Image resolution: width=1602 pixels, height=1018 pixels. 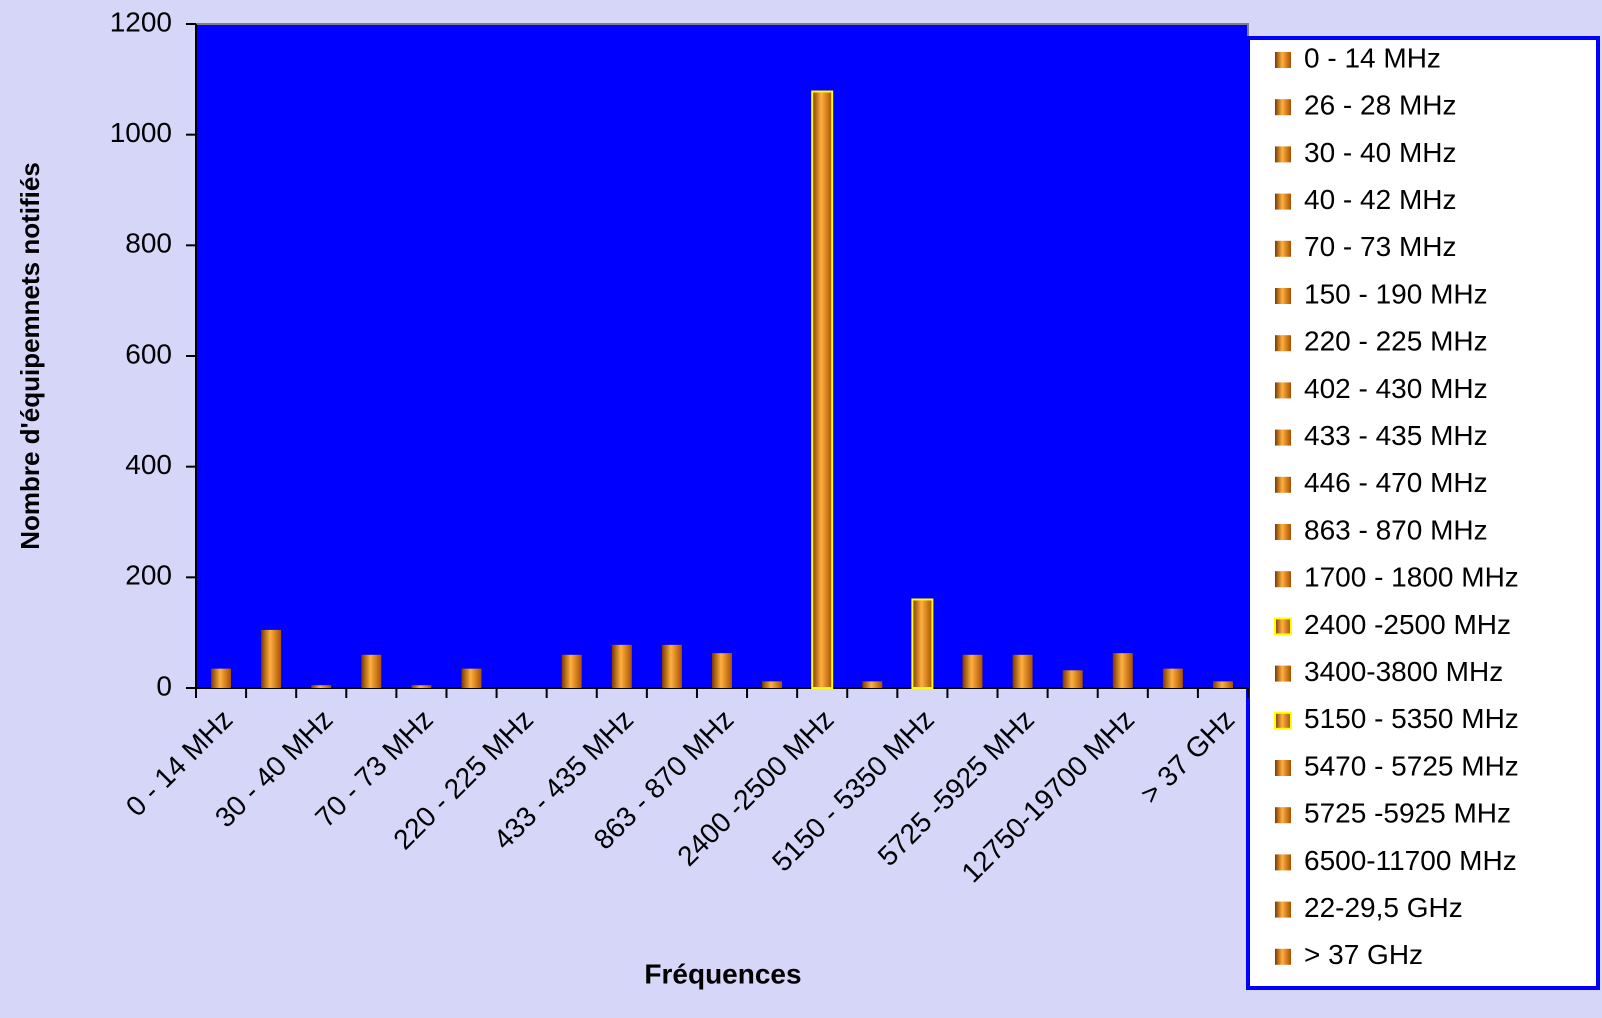 What do you see at coordinates (148, 575) in the screenshot?
I see `y-tick-label: 200` at bounding box center [148, 575].